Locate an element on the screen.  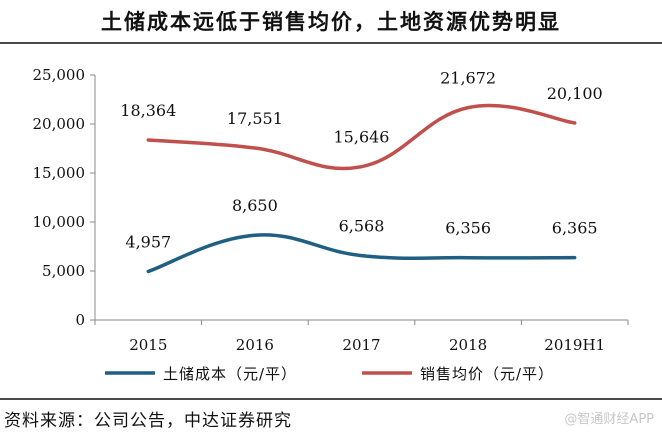
legend-label-sales-price: 销售均价（元/平） is located at coordinates (487, 374).